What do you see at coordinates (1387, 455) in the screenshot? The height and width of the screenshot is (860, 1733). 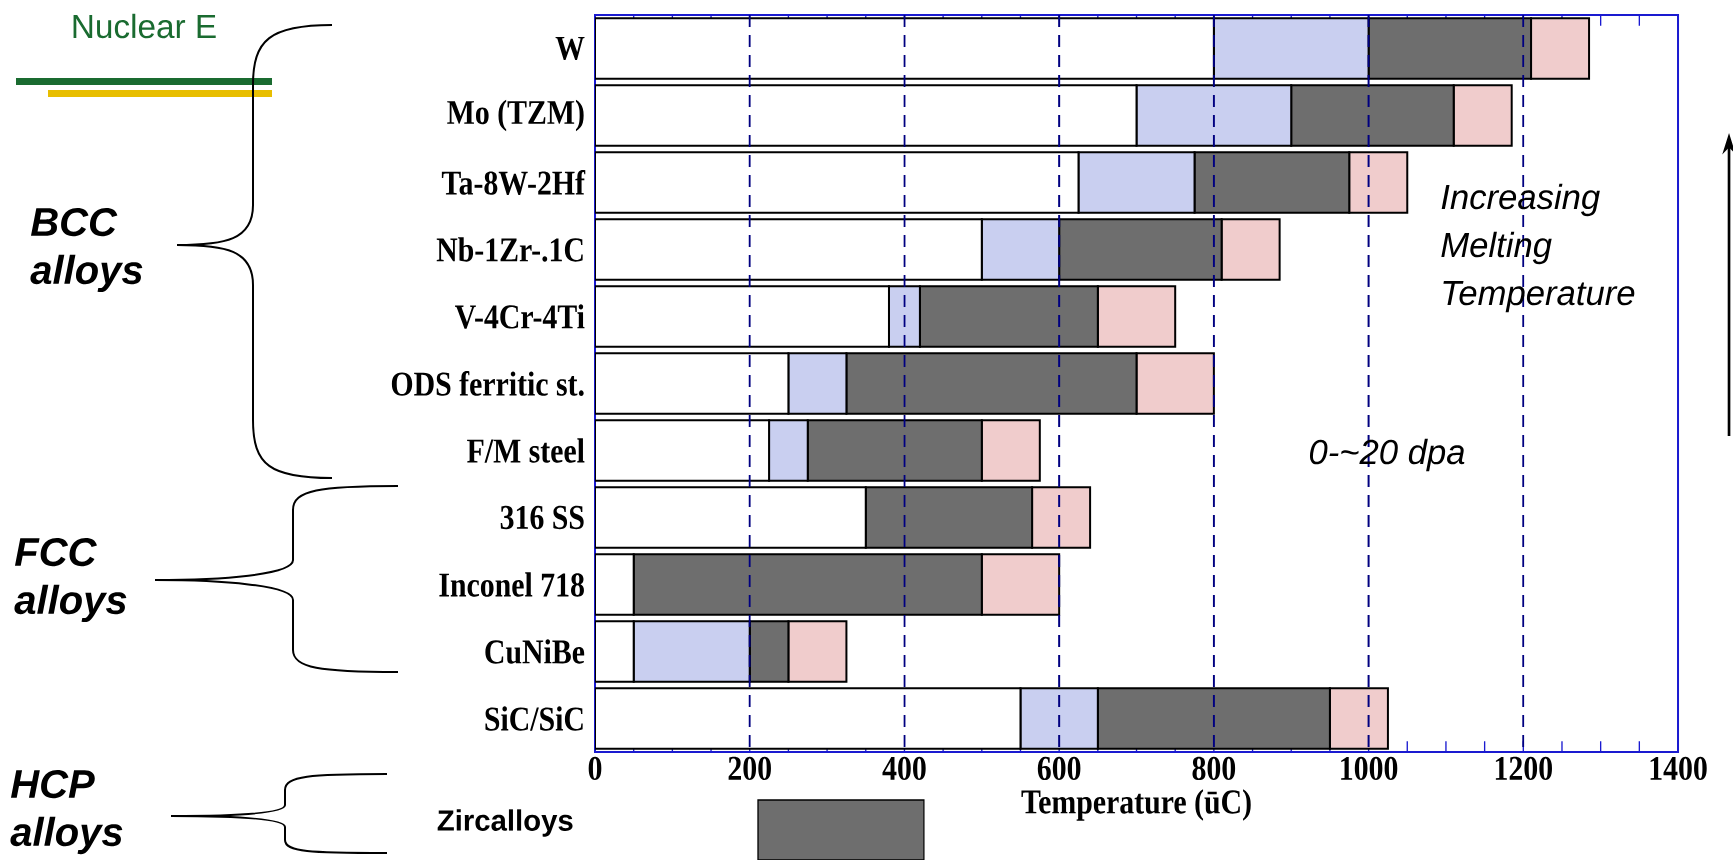 I see `annotation: 0-~20 dpa` at bounding box center [1387, 455].